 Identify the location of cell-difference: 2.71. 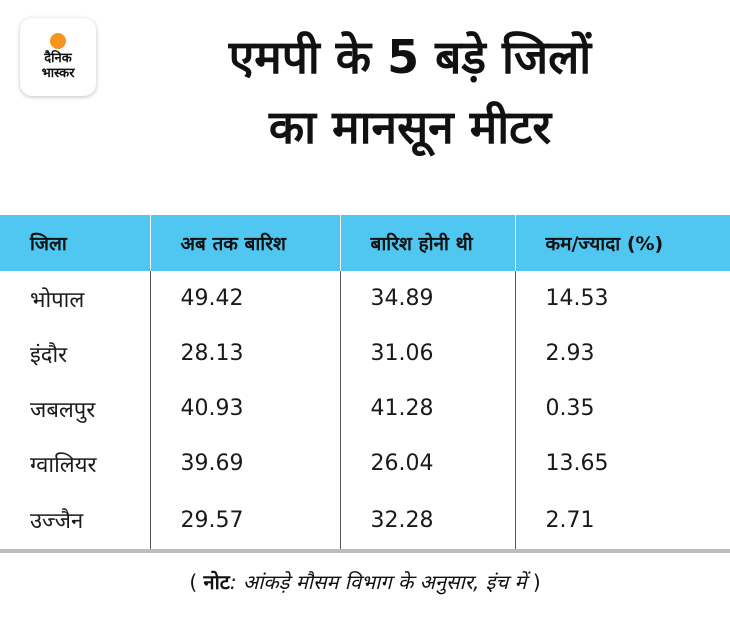
(622, 522).